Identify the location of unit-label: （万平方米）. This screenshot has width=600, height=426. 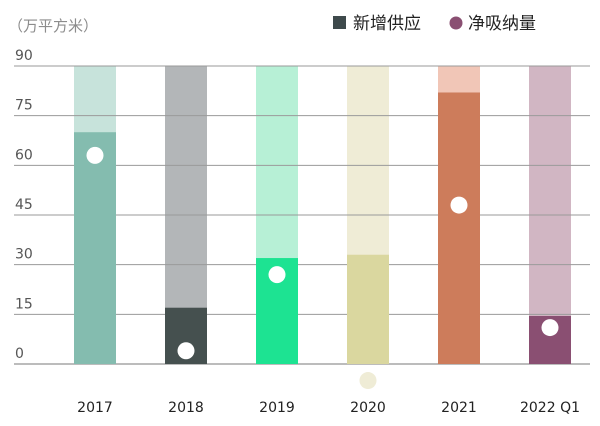
(53, 26).